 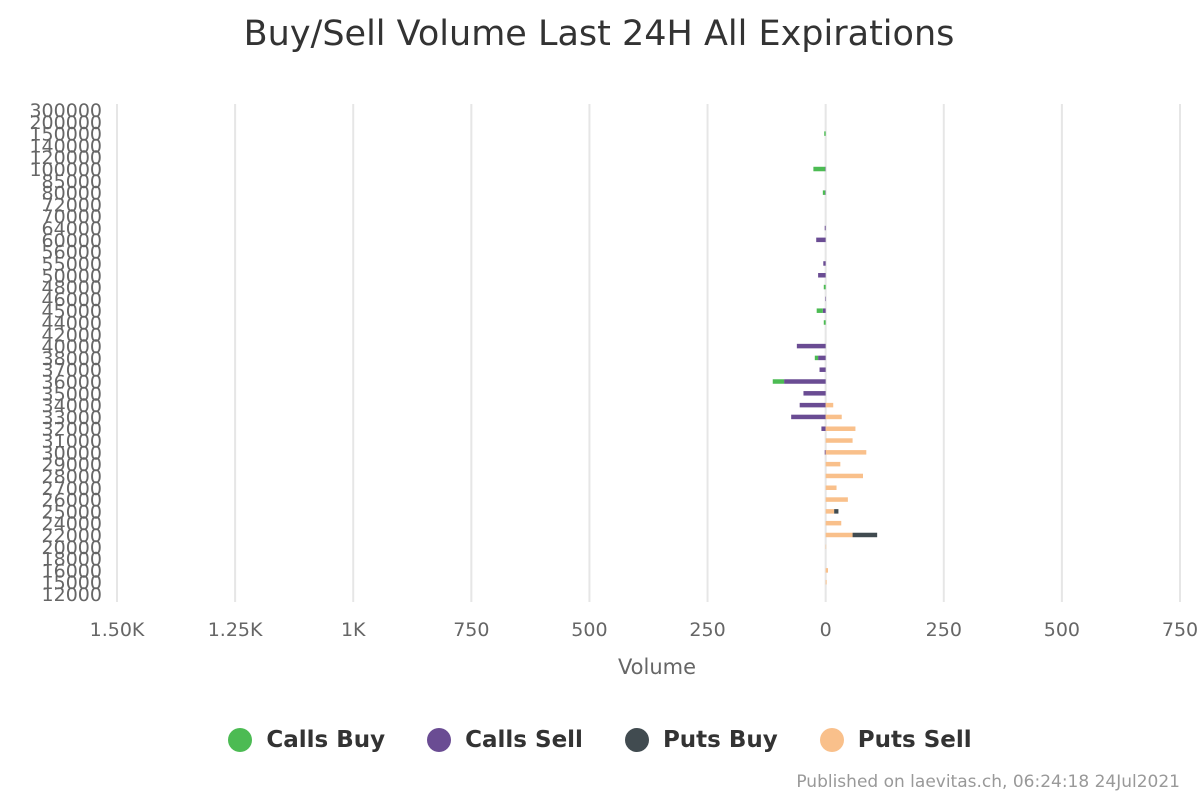 I want to click on y-tick-label: 42000, so click(x=72, y=335).